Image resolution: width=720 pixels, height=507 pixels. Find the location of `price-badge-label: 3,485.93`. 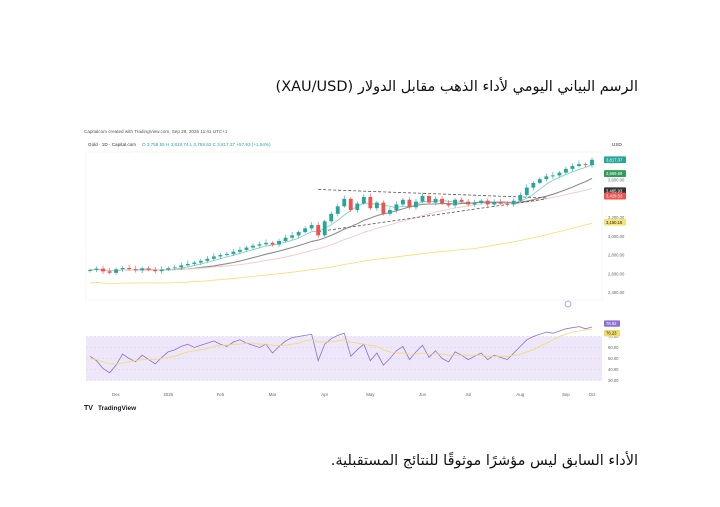

price-badge-label: 3,485.93 is located at coordinates (614, 190).